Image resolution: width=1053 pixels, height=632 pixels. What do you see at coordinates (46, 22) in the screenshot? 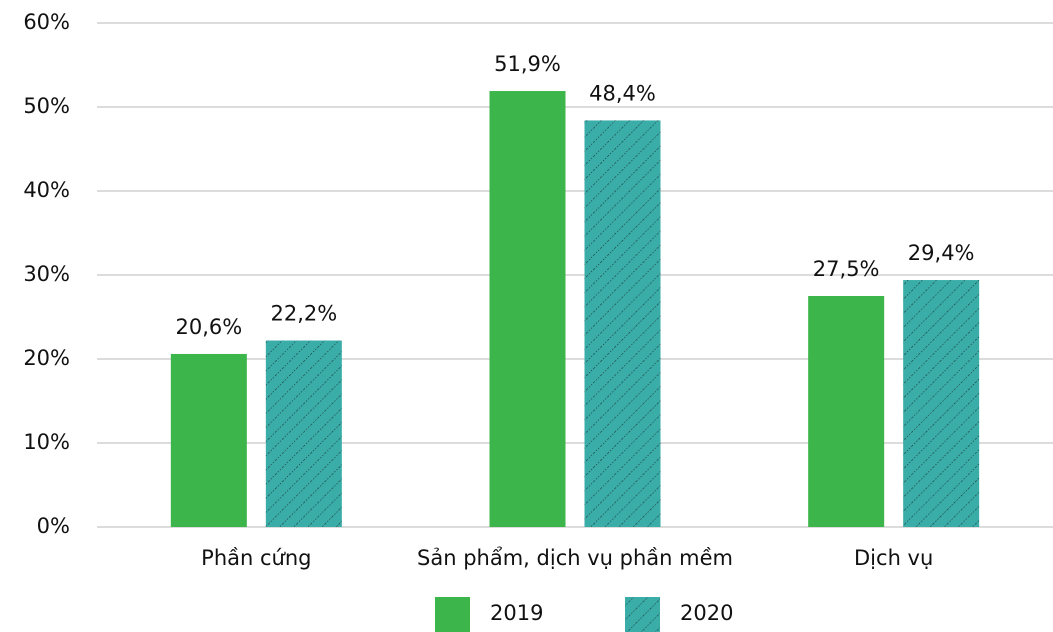
I see `y-tick-label: 60%` at bounding box center [46, 22].